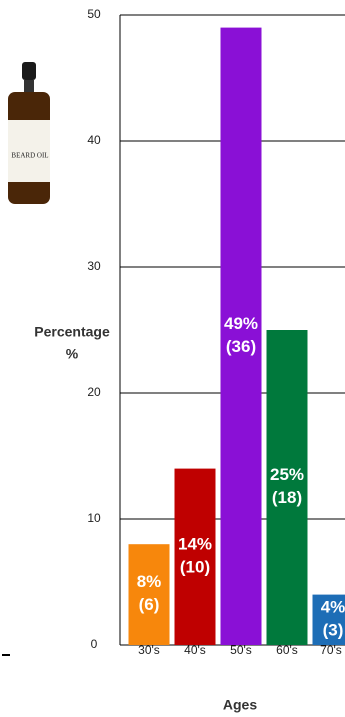 This screenshot has height=717, width=345. Describe the element at coordinates (287, 650) in the screenshot. I see `x-tick-label: 60's` at that location.